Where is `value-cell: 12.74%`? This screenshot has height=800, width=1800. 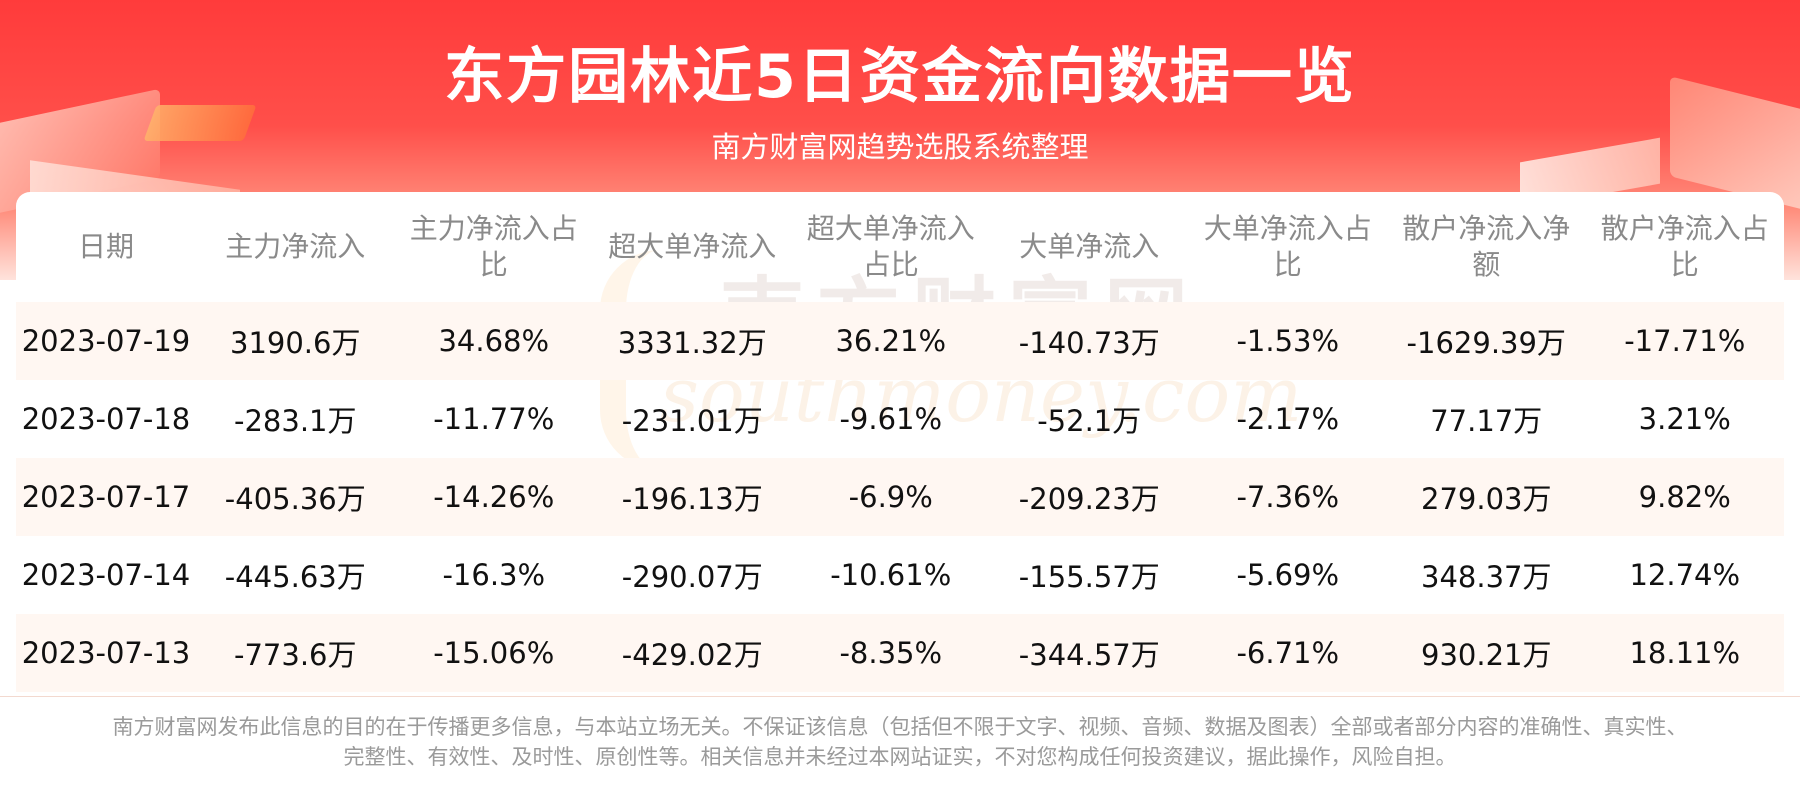 value-cell: 12.74% is located at coordinates (1685, 575).